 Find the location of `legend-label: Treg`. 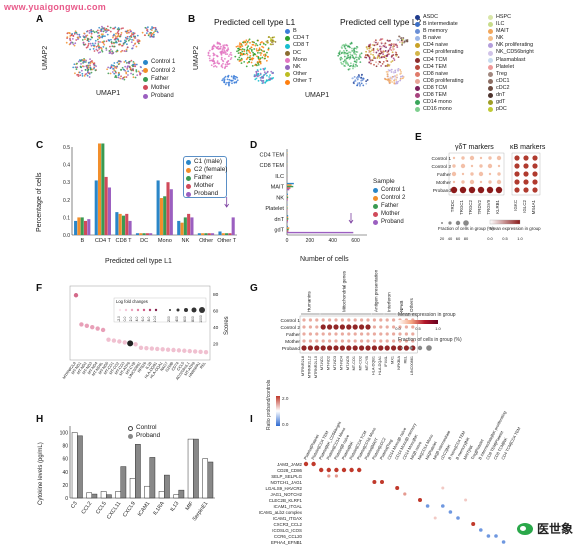

legend-label: Treg is located at coordinates (501, 73).